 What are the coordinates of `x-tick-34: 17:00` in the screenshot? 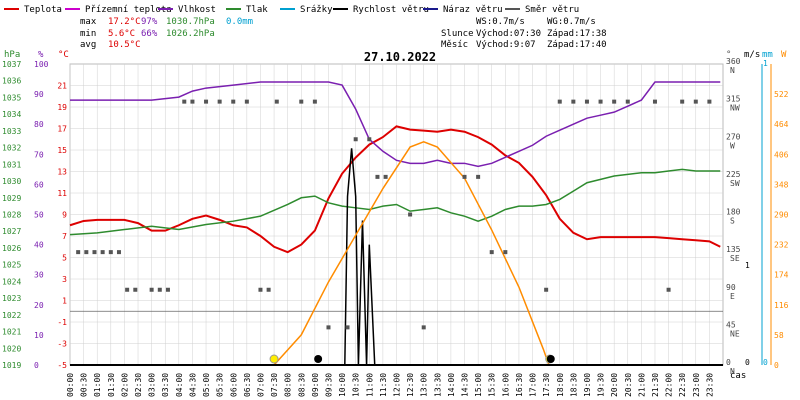 It's located at (533, 385).